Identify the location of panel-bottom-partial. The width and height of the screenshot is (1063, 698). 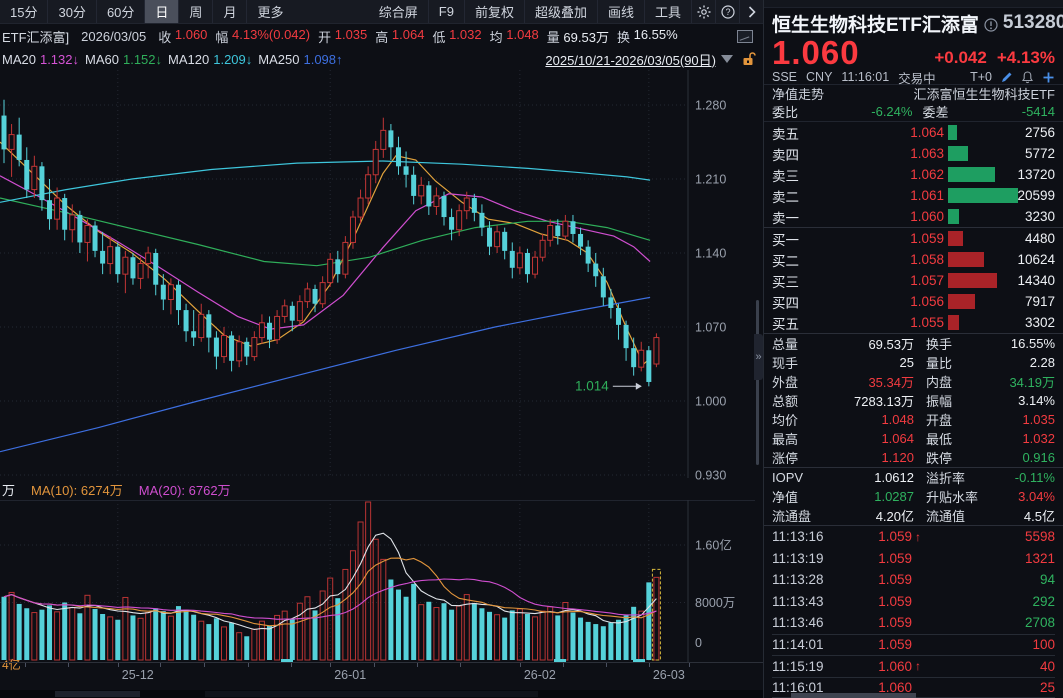
(853, 695).